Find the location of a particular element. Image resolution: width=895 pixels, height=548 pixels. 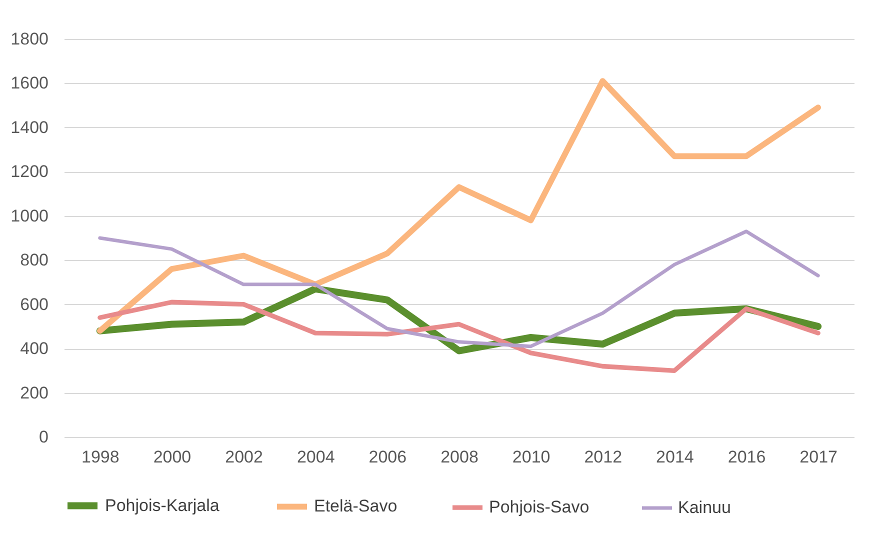

legend-label: Etelä-Savo is located at coordinates (356, 506).